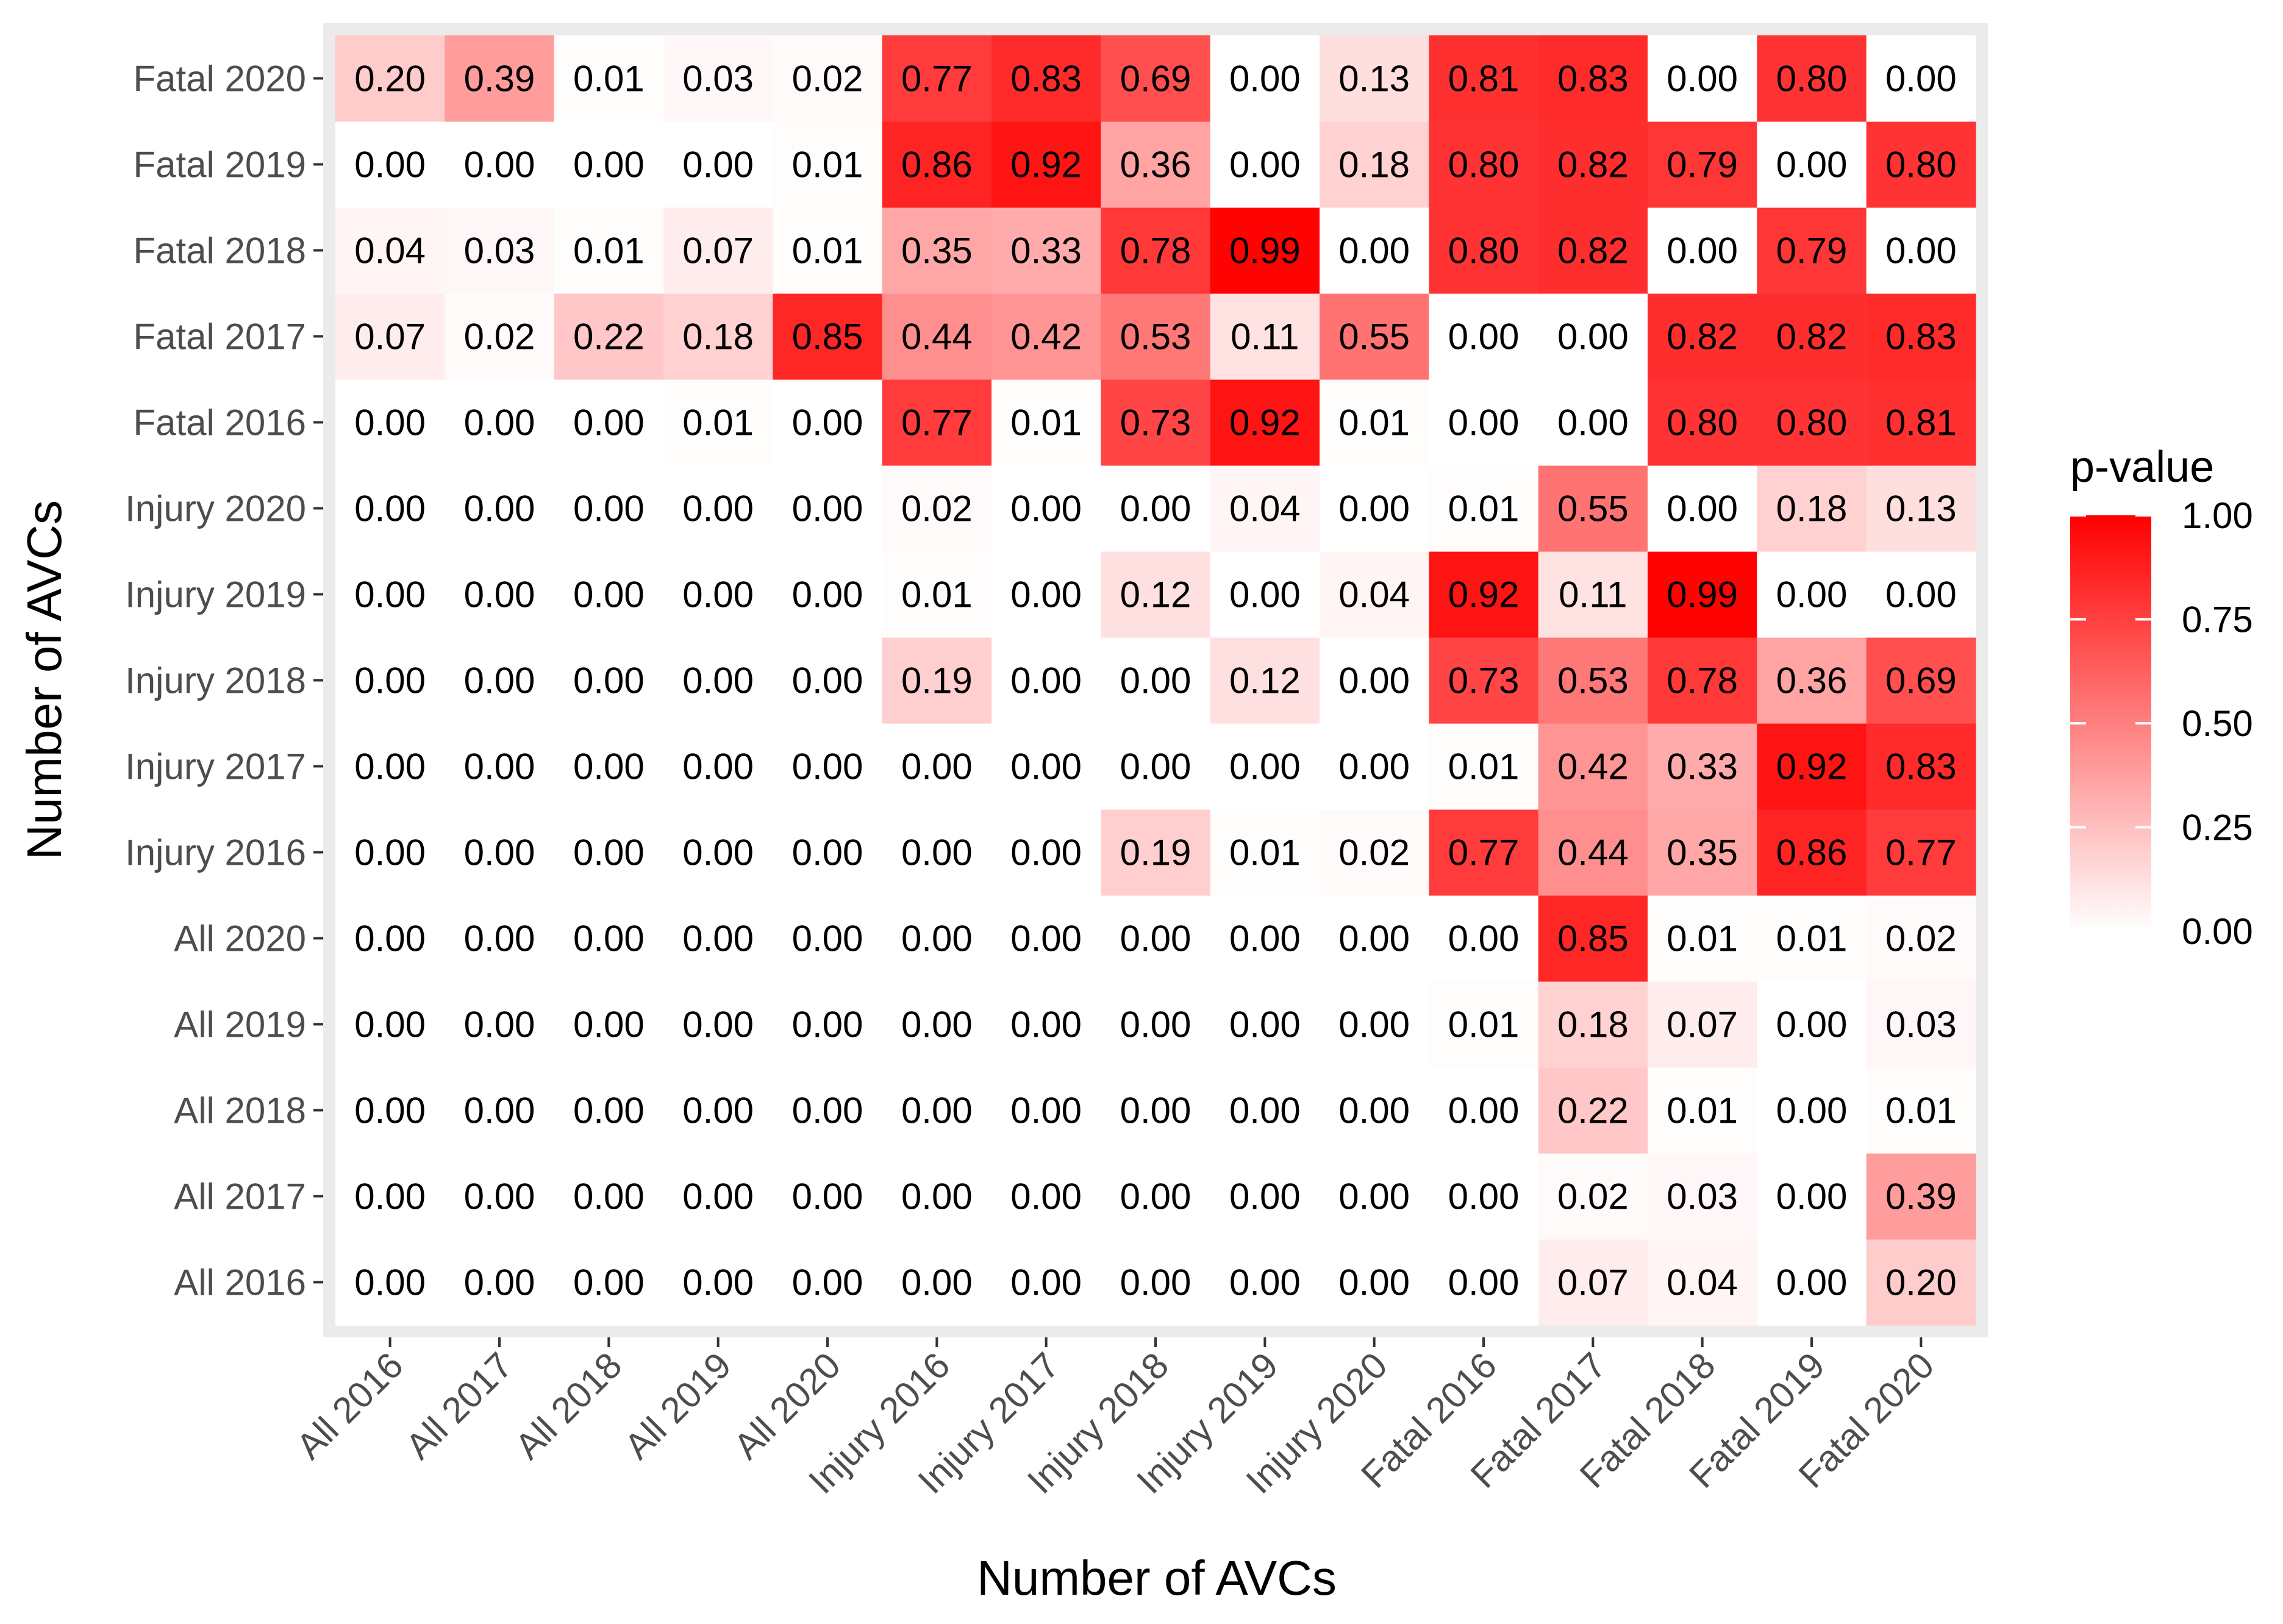  I want to click on cell-value-label: 0.81, so click(1484, 79).